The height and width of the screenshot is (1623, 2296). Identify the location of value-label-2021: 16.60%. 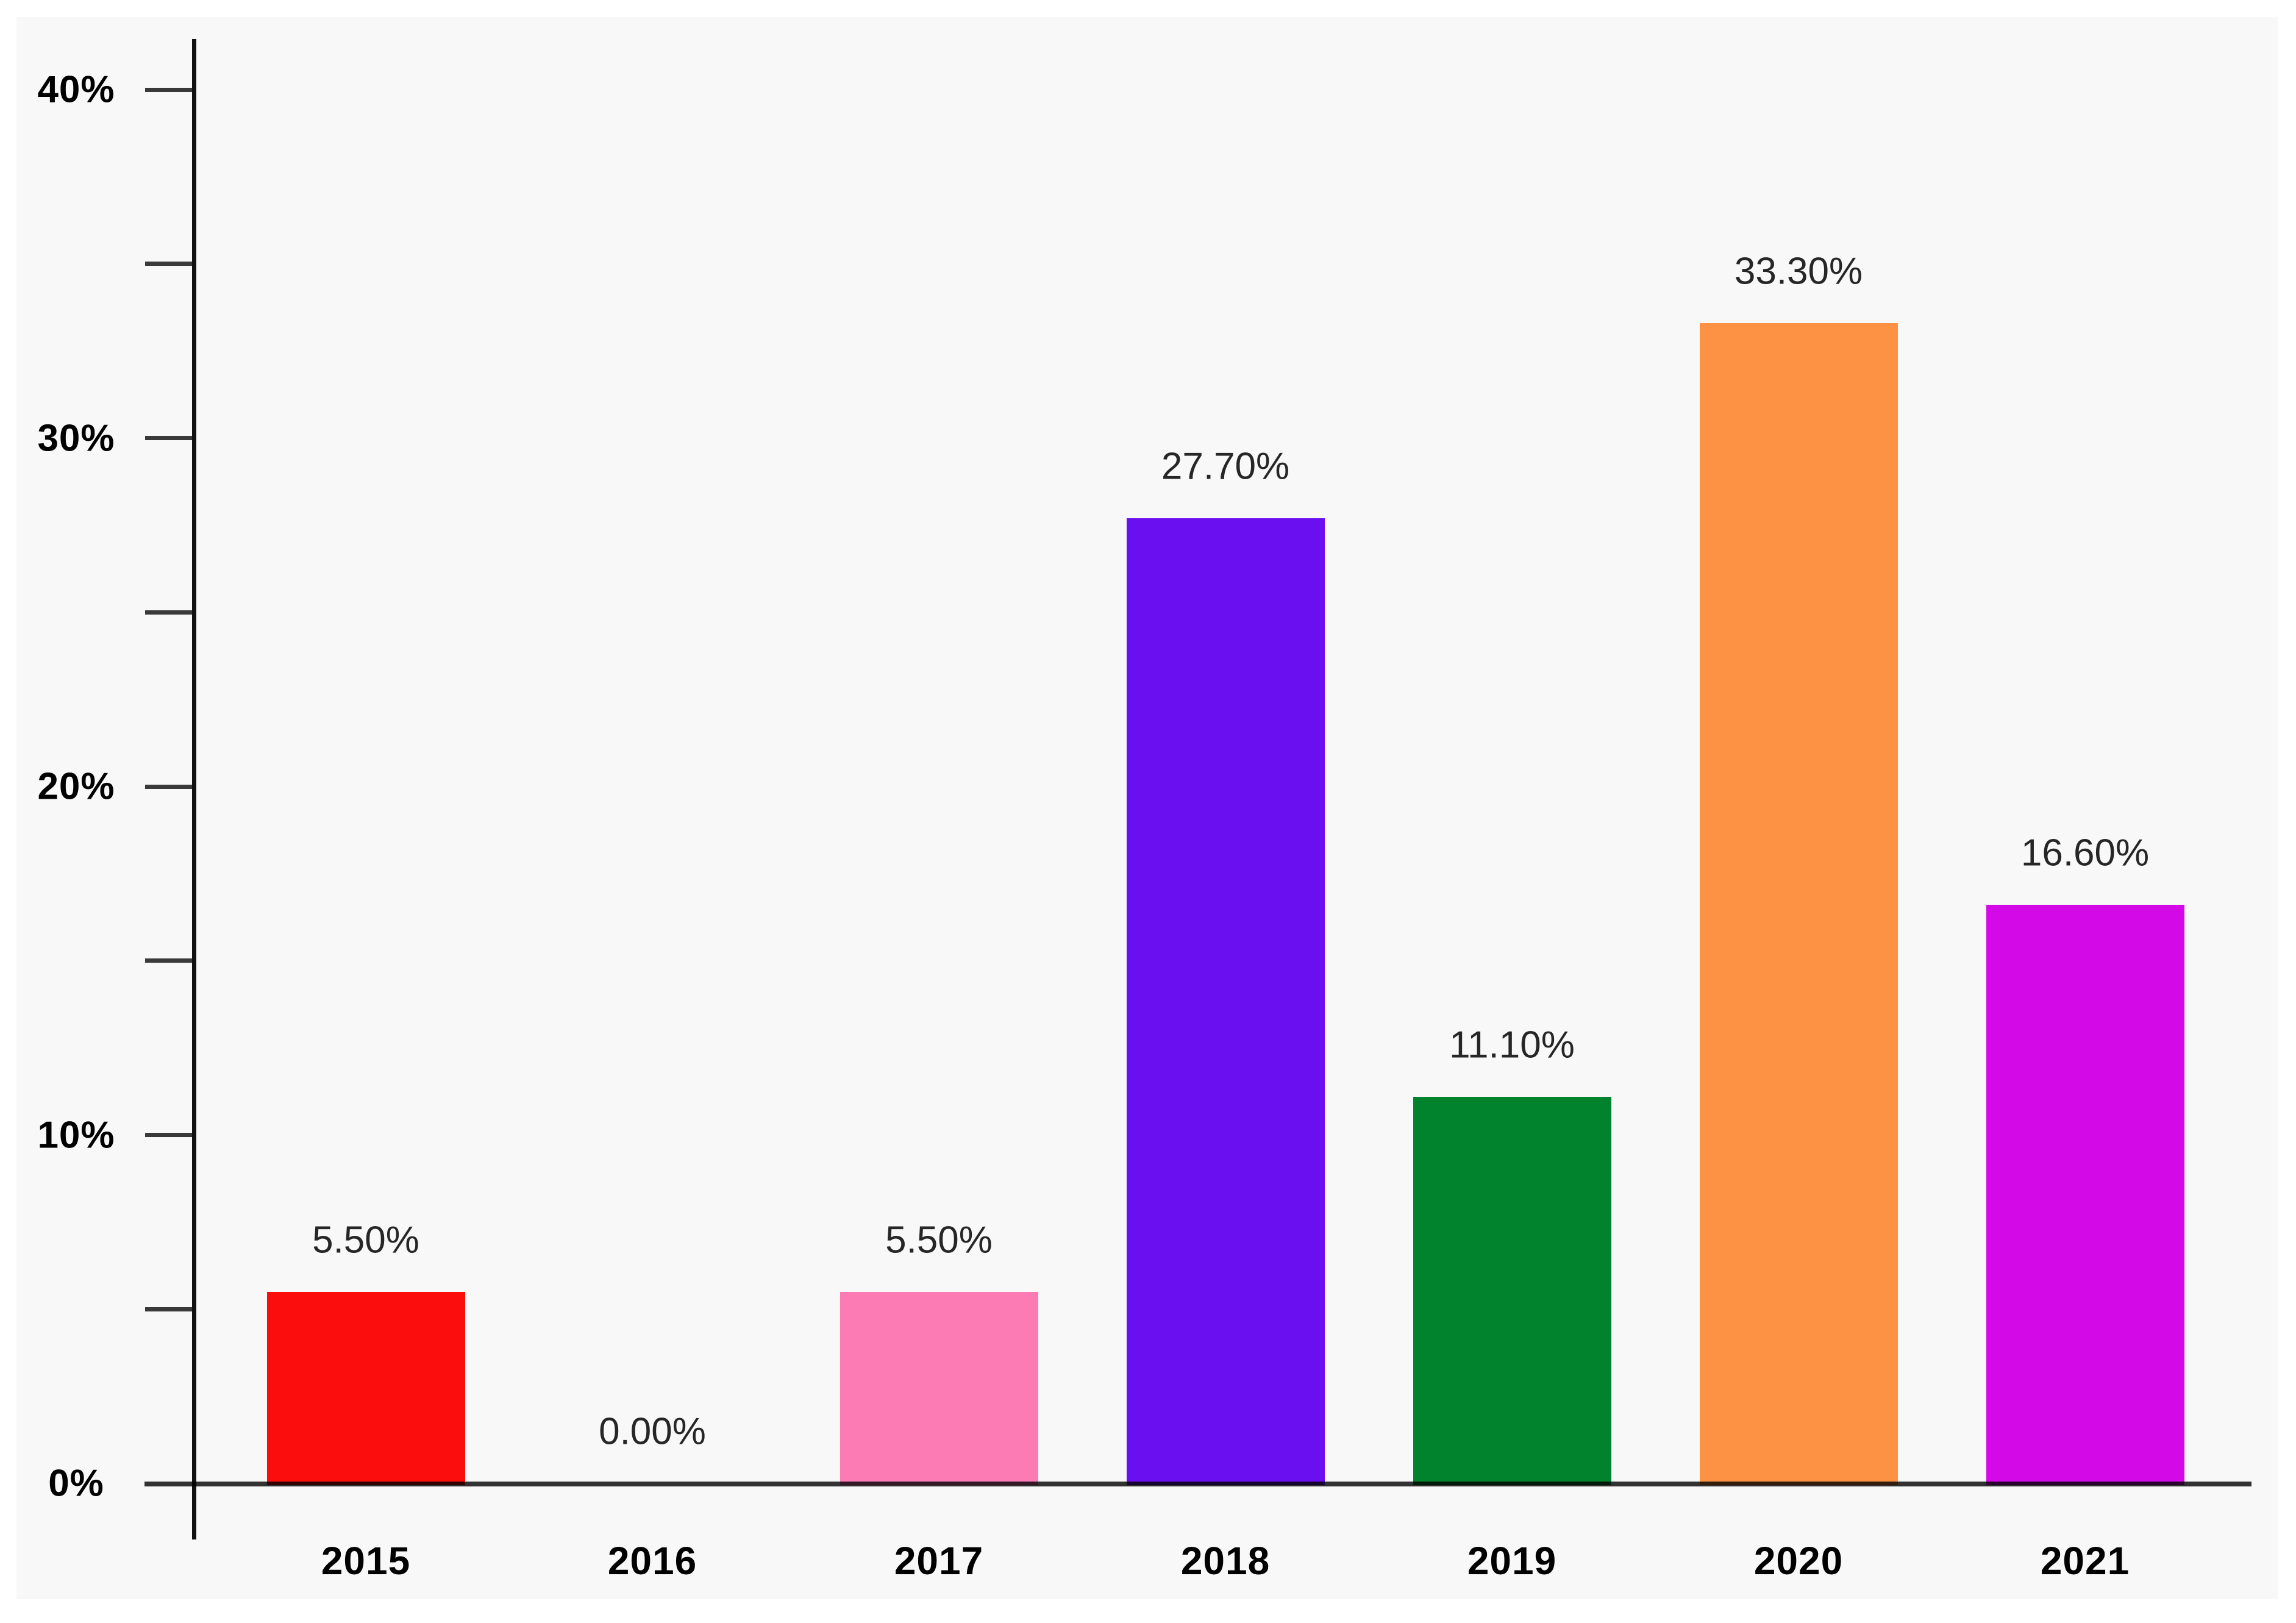
(2085, 853).